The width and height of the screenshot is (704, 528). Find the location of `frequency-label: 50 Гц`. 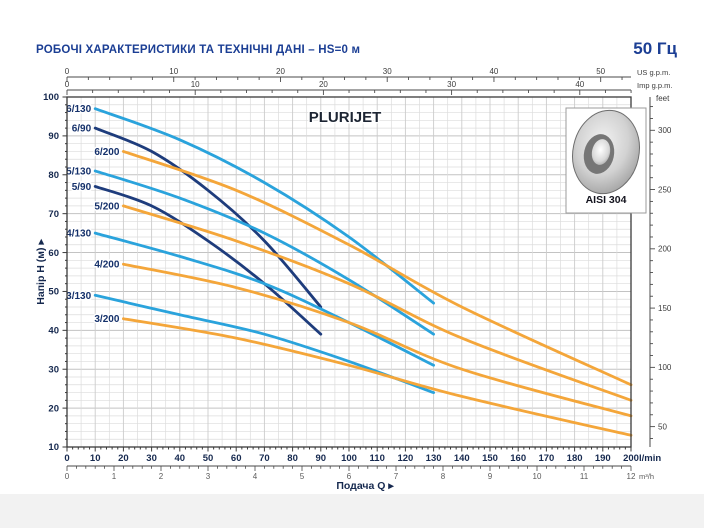

frequency-label: 50 Гц is located at coordinates (655, 48).